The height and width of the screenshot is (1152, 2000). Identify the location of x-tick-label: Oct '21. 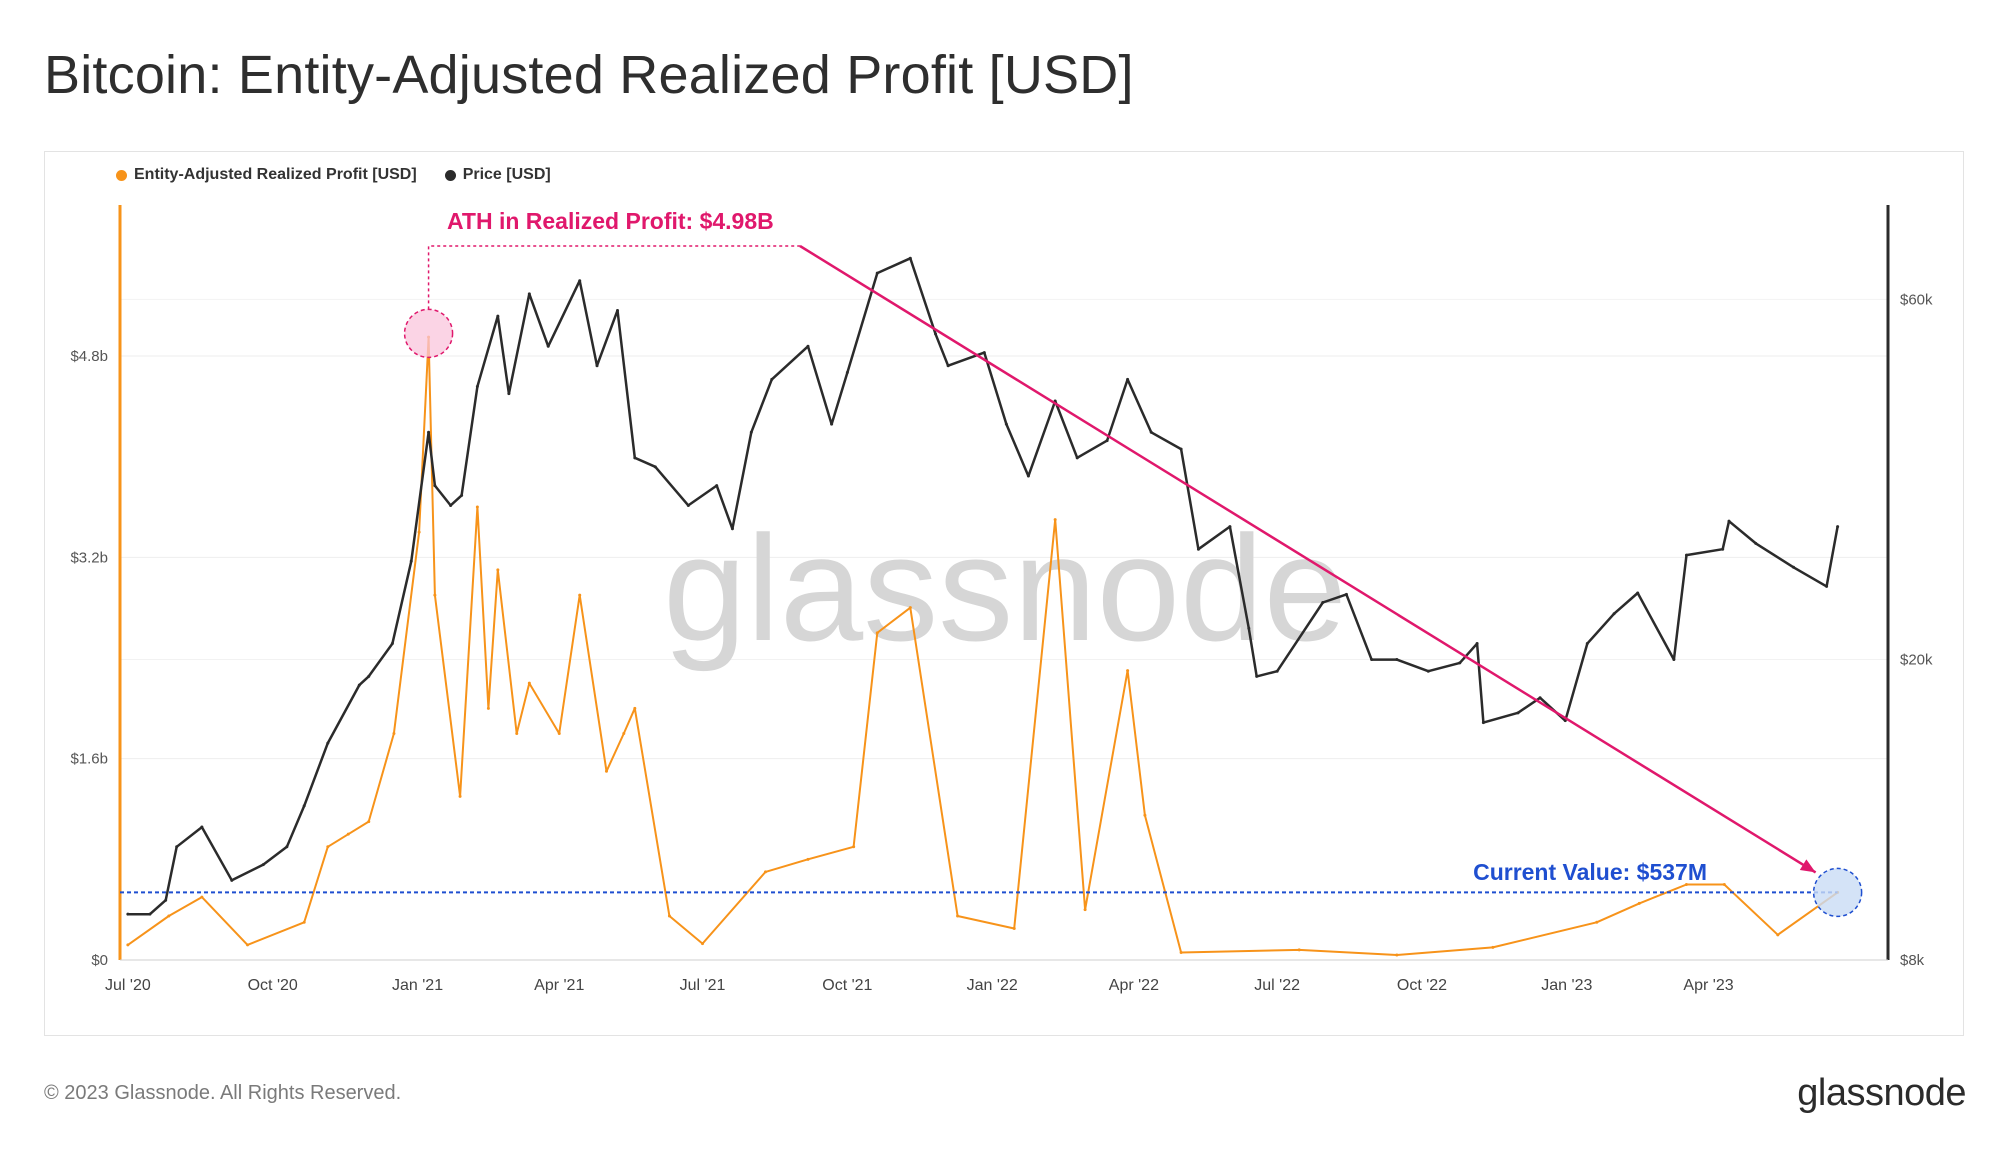
(847, 985).